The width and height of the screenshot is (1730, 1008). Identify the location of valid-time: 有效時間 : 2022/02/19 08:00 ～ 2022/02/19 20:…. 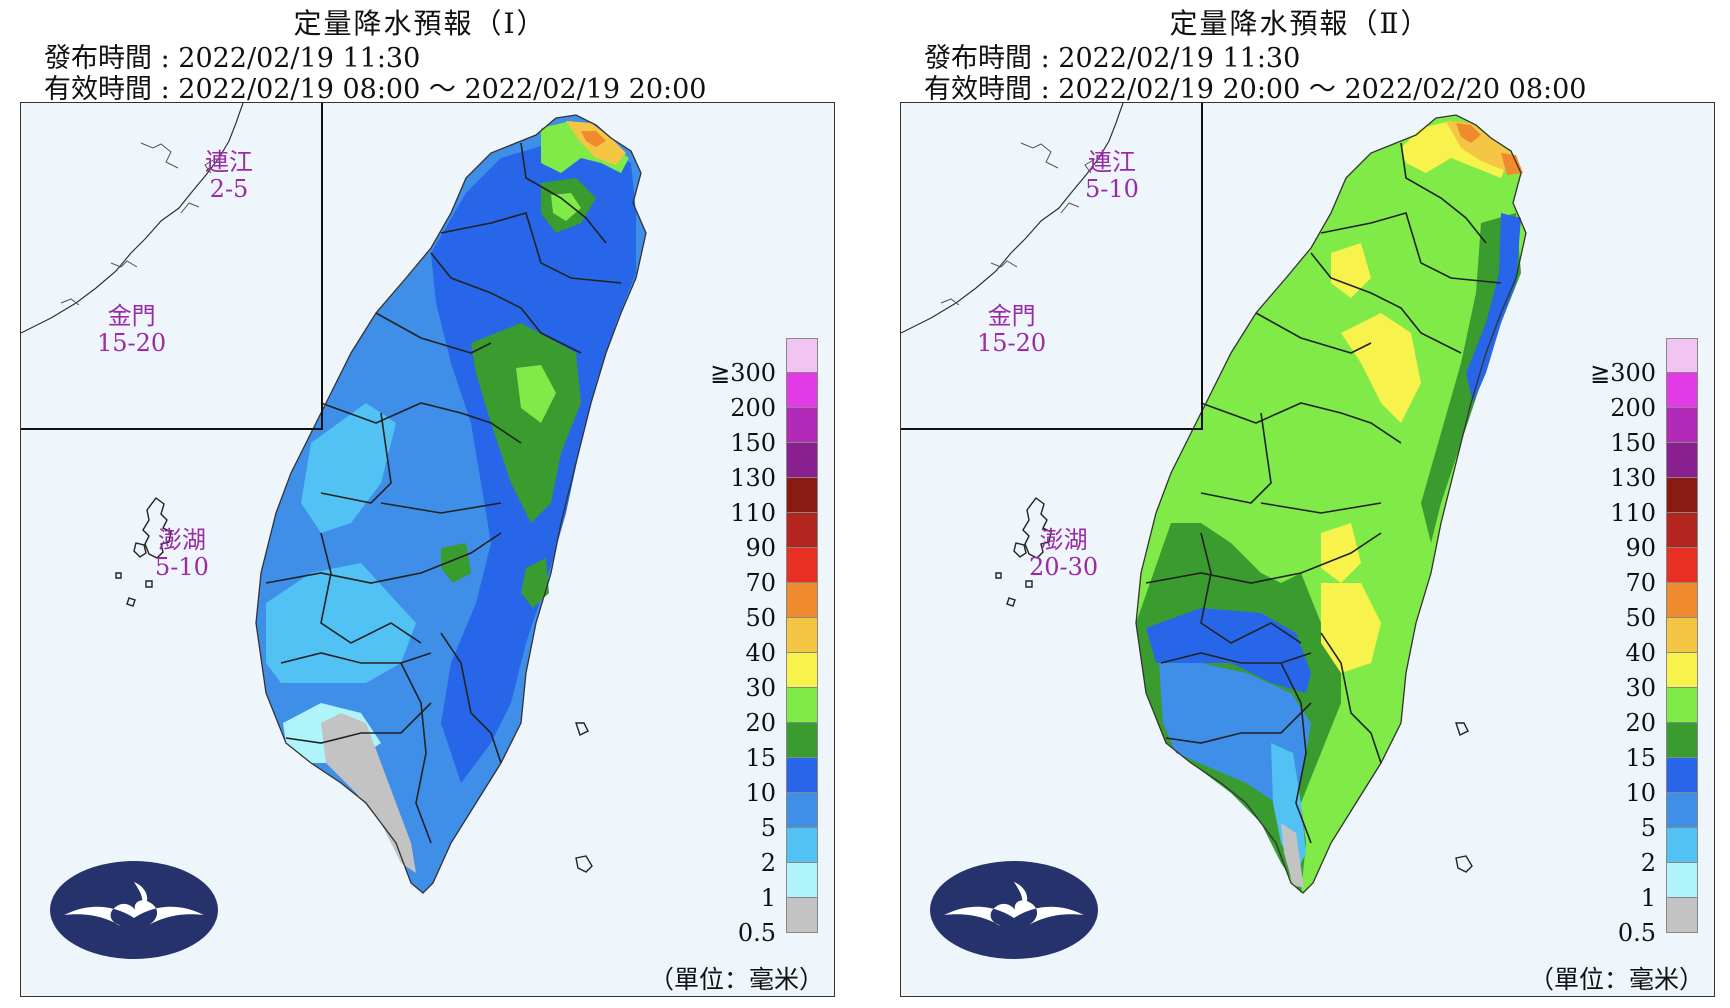
(375, 89).